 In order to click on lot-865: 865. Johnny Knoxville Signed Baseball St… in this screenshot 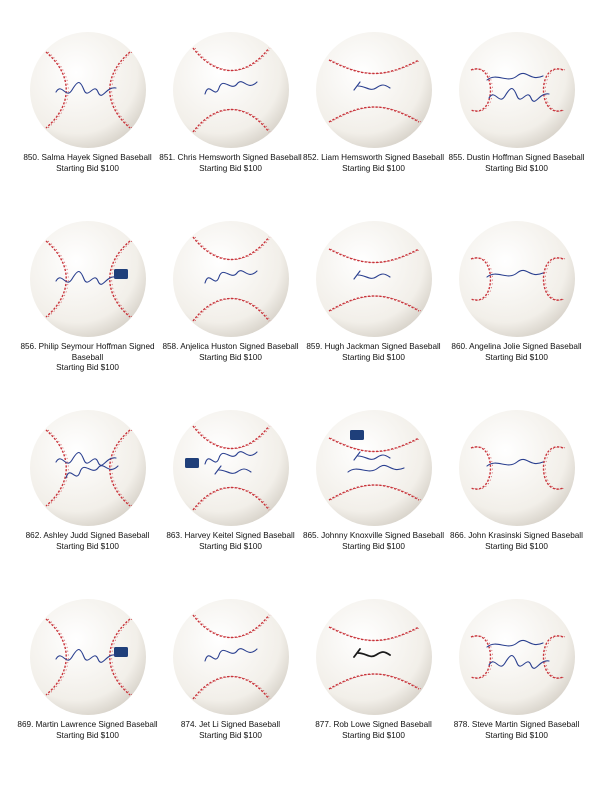, I will do `click(373, 472)`.